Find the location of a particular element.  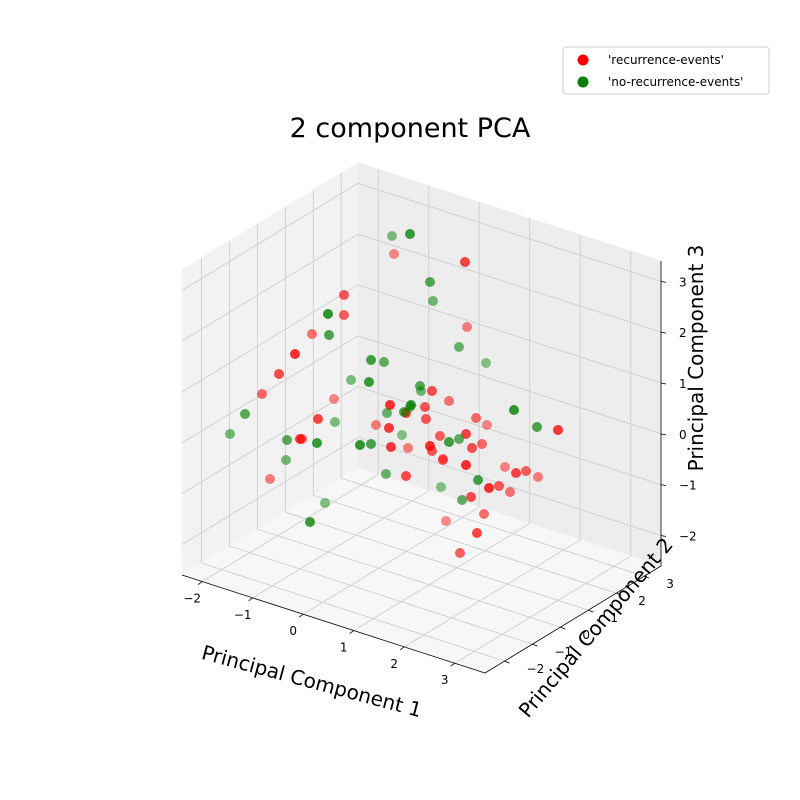

x-tick-label: −2 is located at coordinates (192, 599).